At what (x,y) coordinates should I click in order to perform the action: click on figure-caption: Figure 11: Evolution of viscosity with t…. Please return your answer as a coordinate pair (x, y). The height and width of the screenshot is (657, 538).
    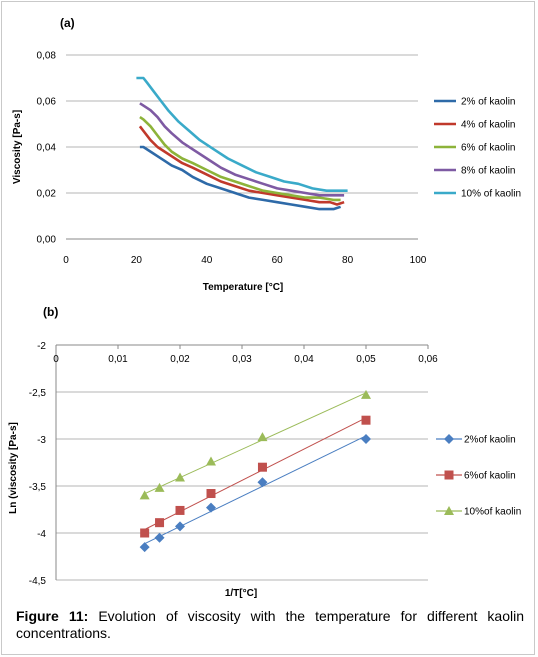
    Looking at the image, I should click on (270, 625).